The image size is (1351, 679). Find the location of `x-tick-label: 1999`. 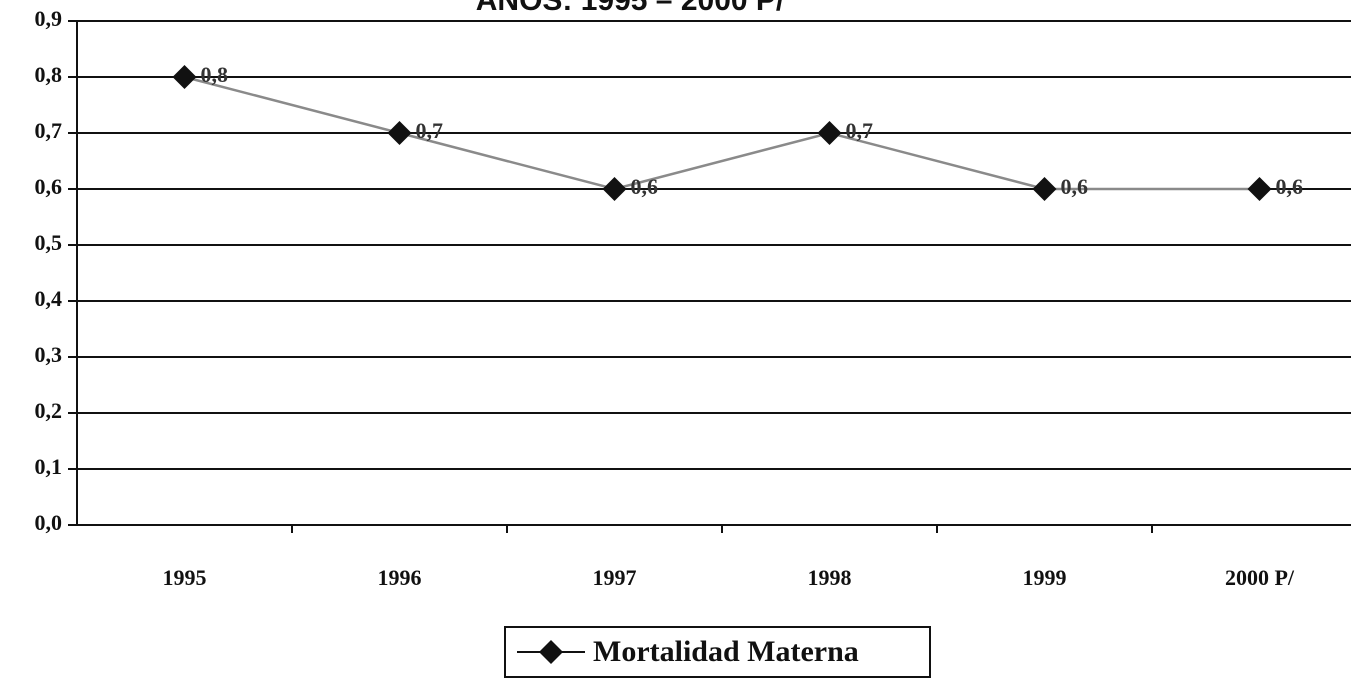

x-tick-label: 1999 is located at coordinates (1045, 577).